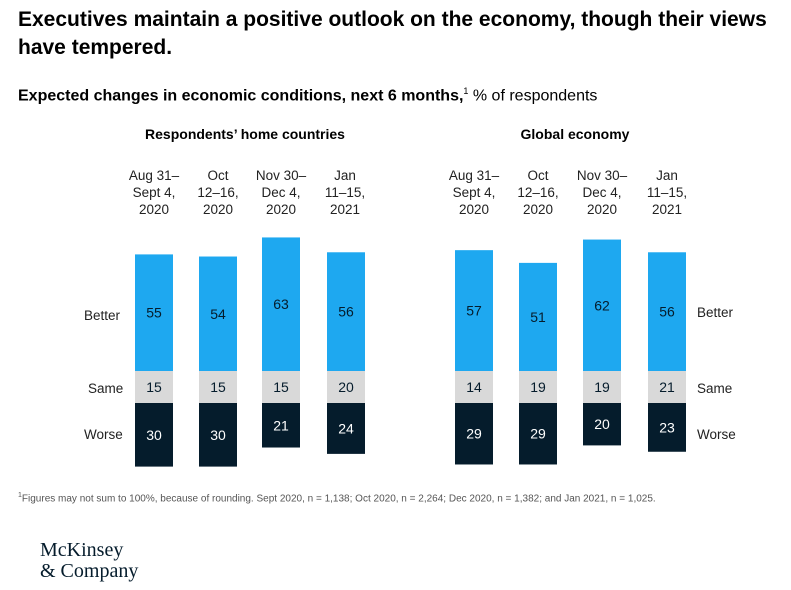 The height and width of the screenshot is (590, 791). I want to click on data-label-worse: 24, so click(346, 428).